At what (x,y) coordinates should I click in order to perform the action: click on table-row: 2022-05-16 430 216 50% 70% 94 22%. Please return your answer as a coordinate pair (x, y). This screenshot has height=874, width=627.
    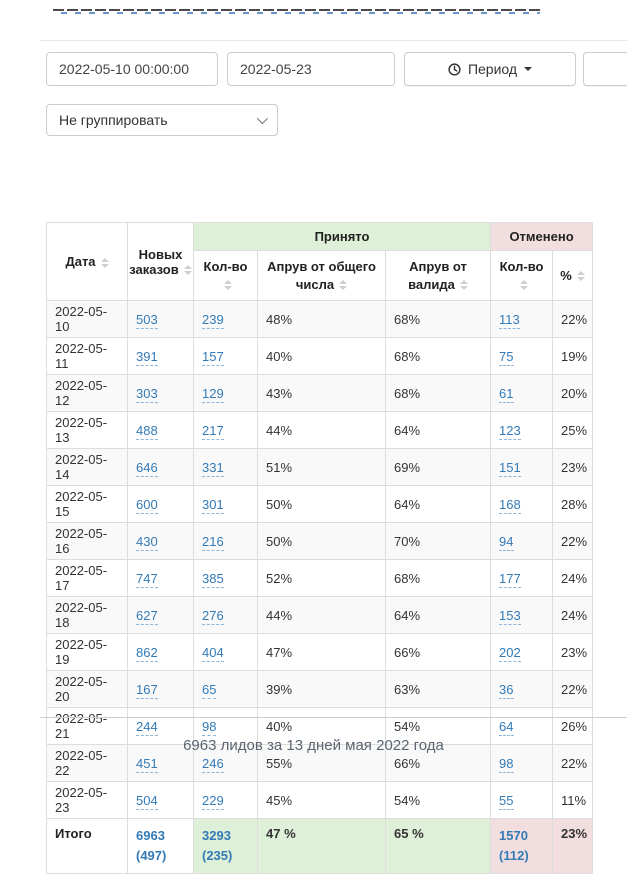
    Looking at the image, I should click on (320, 541).